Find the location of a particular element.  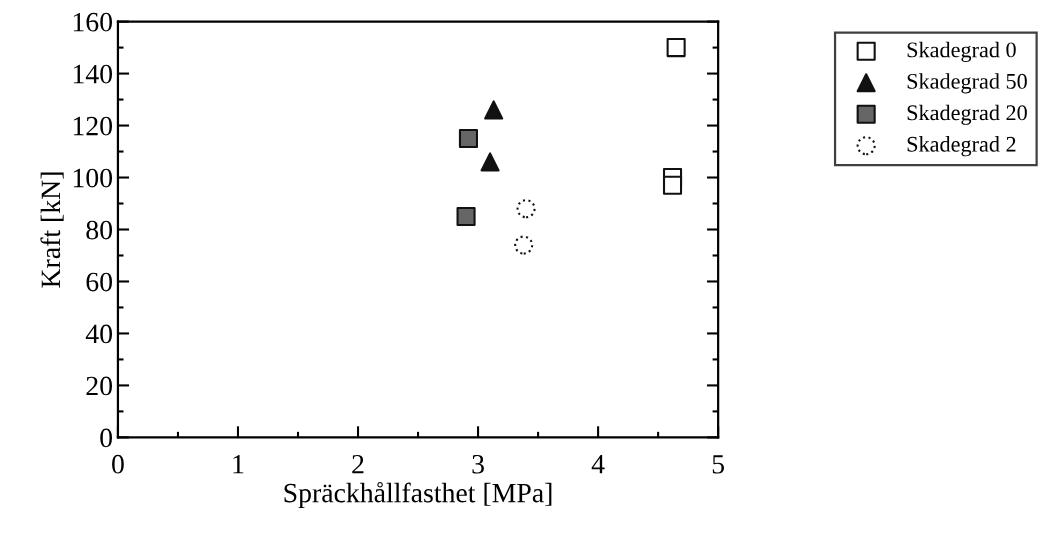

x-tick-label: 3 is located at coordinates (478, 464).